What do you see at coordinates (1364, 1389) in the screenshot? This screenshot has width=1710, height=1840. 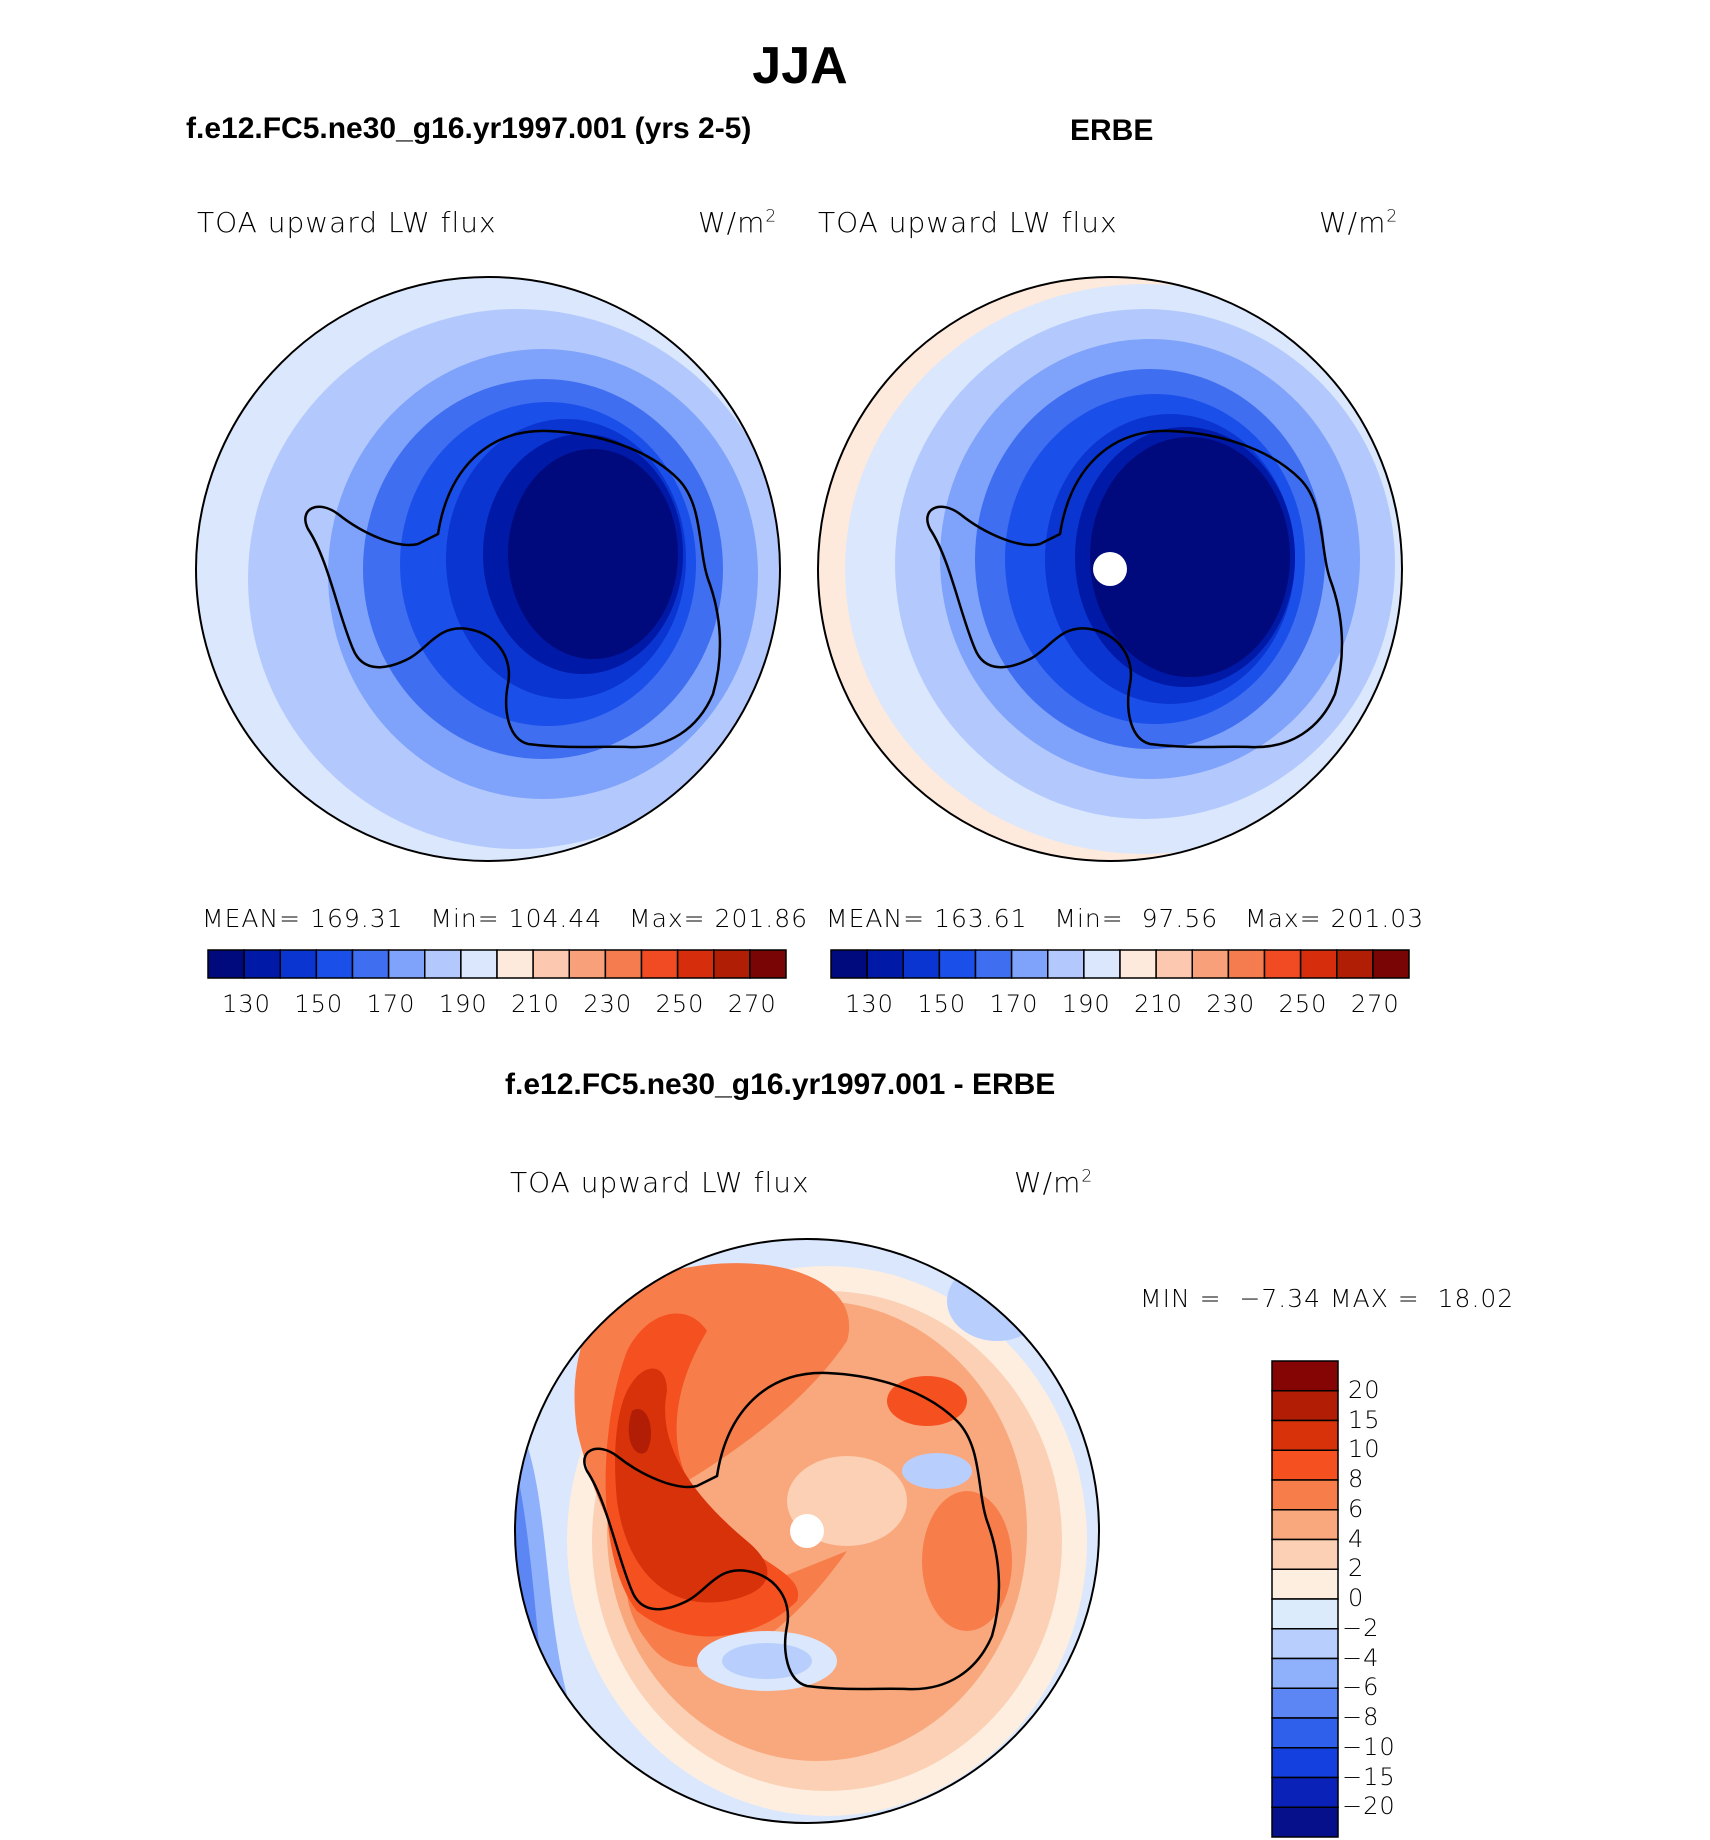 I see `diff-colorbar-tick-label: 20` at bounding box center [1364, 1389].